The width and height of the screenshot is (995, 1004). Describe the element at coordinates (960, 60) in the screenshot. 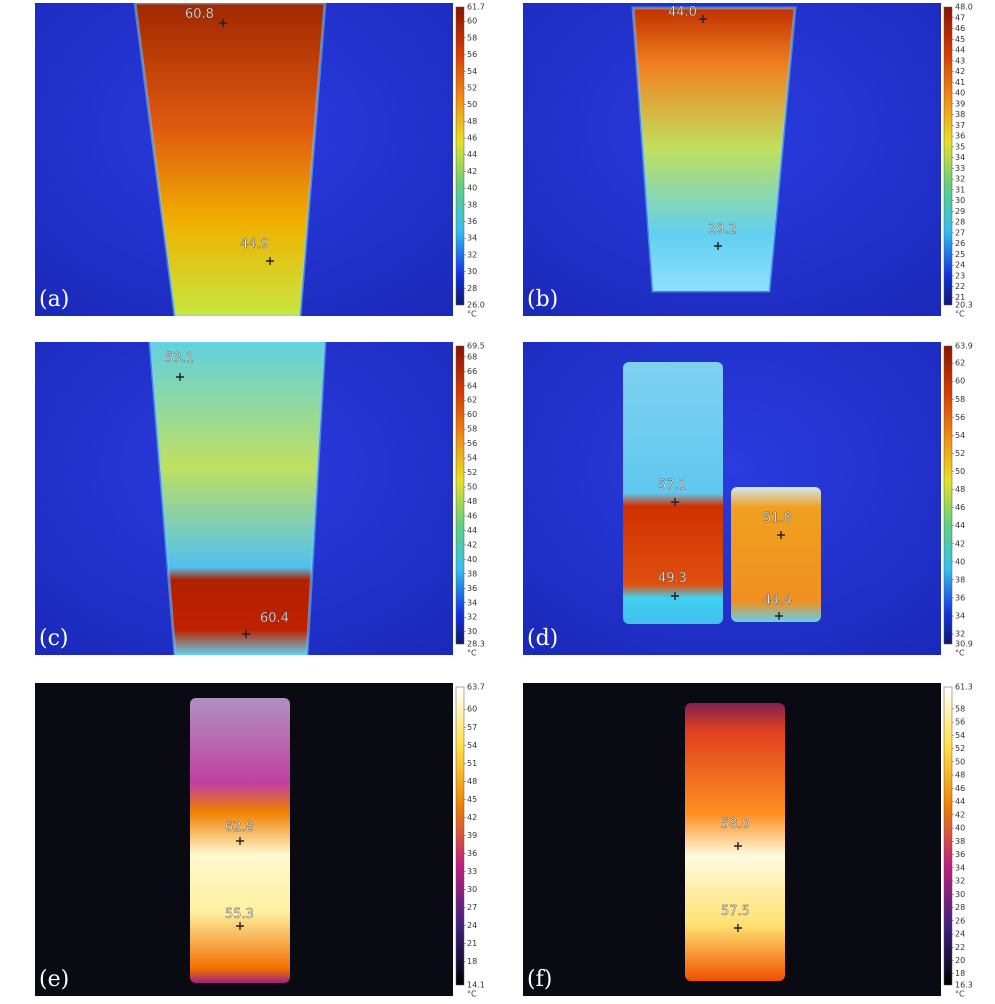

I see `scale-tick-label: 43` at that location.